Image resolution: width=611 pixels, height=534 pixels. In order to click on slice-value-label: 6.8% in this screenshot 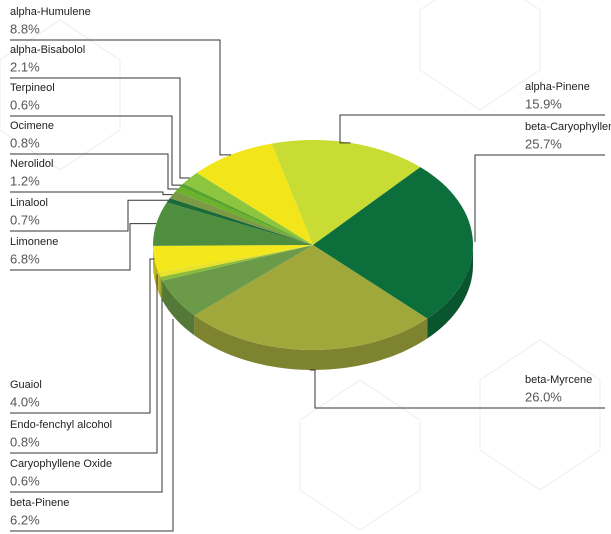, I will do `click(25, 258)`.